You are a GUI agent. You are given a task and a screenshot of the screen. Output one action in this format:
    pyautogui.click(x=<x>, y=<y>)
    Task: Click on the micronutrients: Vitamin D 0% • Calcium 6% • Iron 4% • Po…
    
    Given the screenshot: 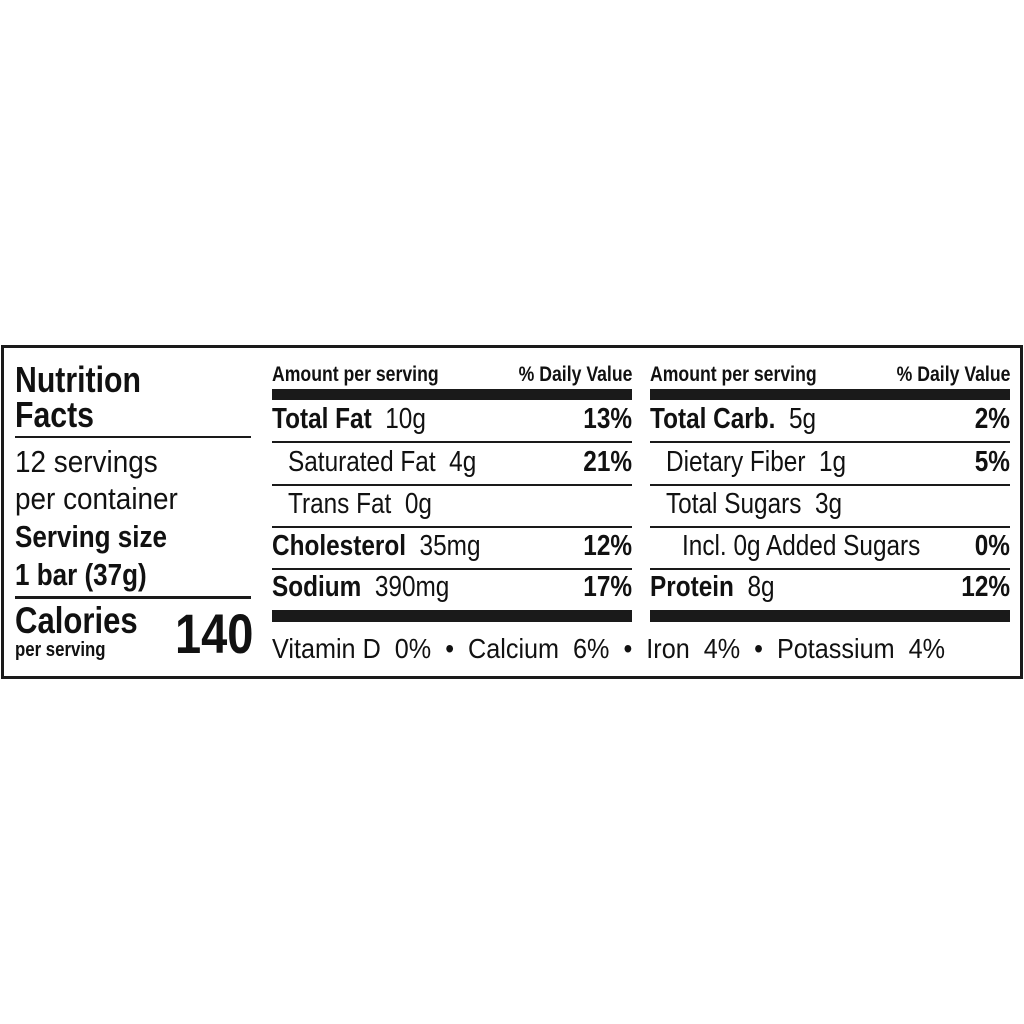 What is the action you would take?
    pyautogui.click(x=609, y=648)
    